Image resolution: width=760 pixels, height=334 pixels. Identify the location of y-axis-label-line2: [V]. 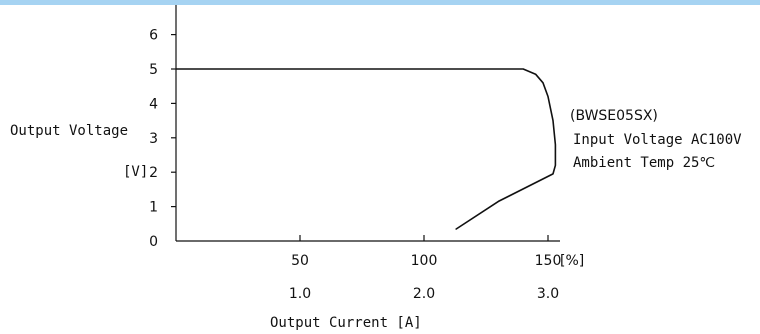
(135, 172).